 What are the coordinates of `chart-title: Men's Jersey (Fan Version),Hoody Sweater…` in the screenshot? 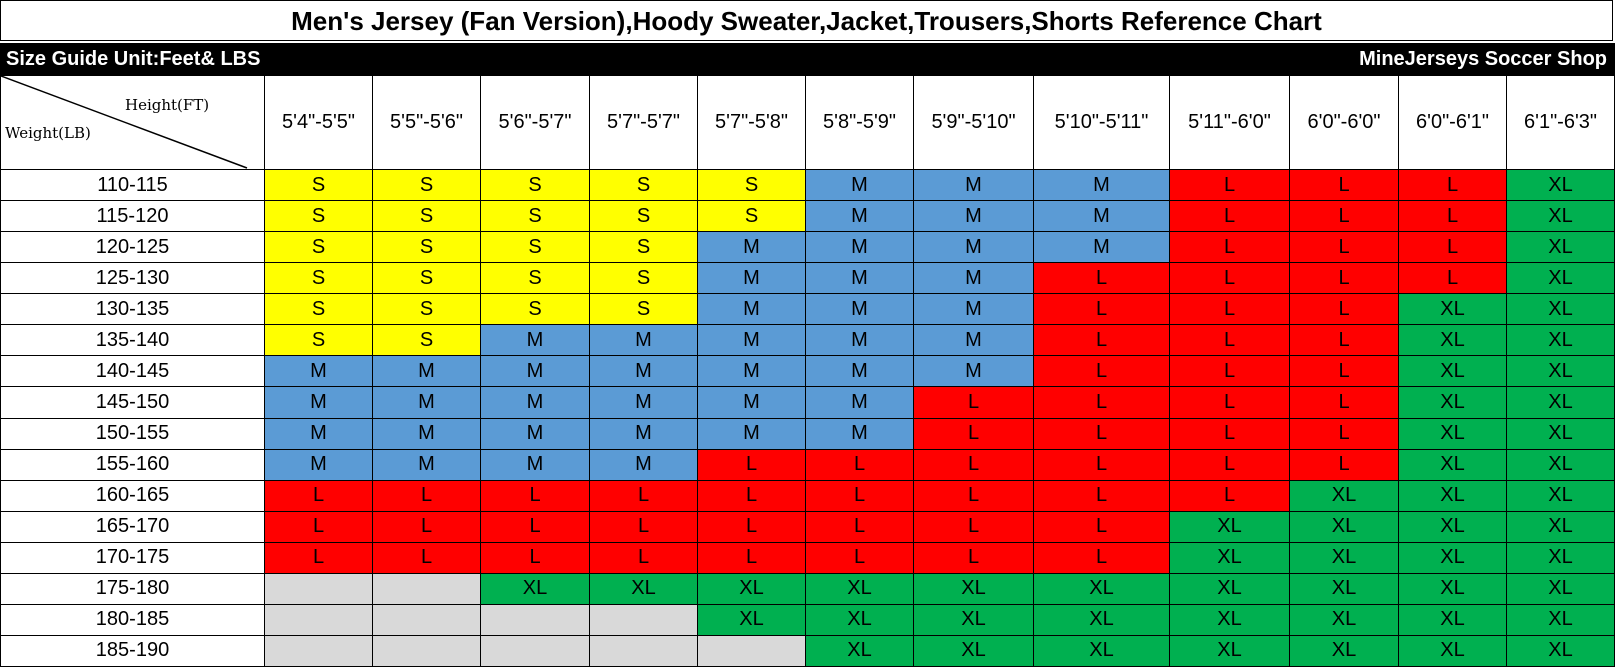 It's located at (806, 20).